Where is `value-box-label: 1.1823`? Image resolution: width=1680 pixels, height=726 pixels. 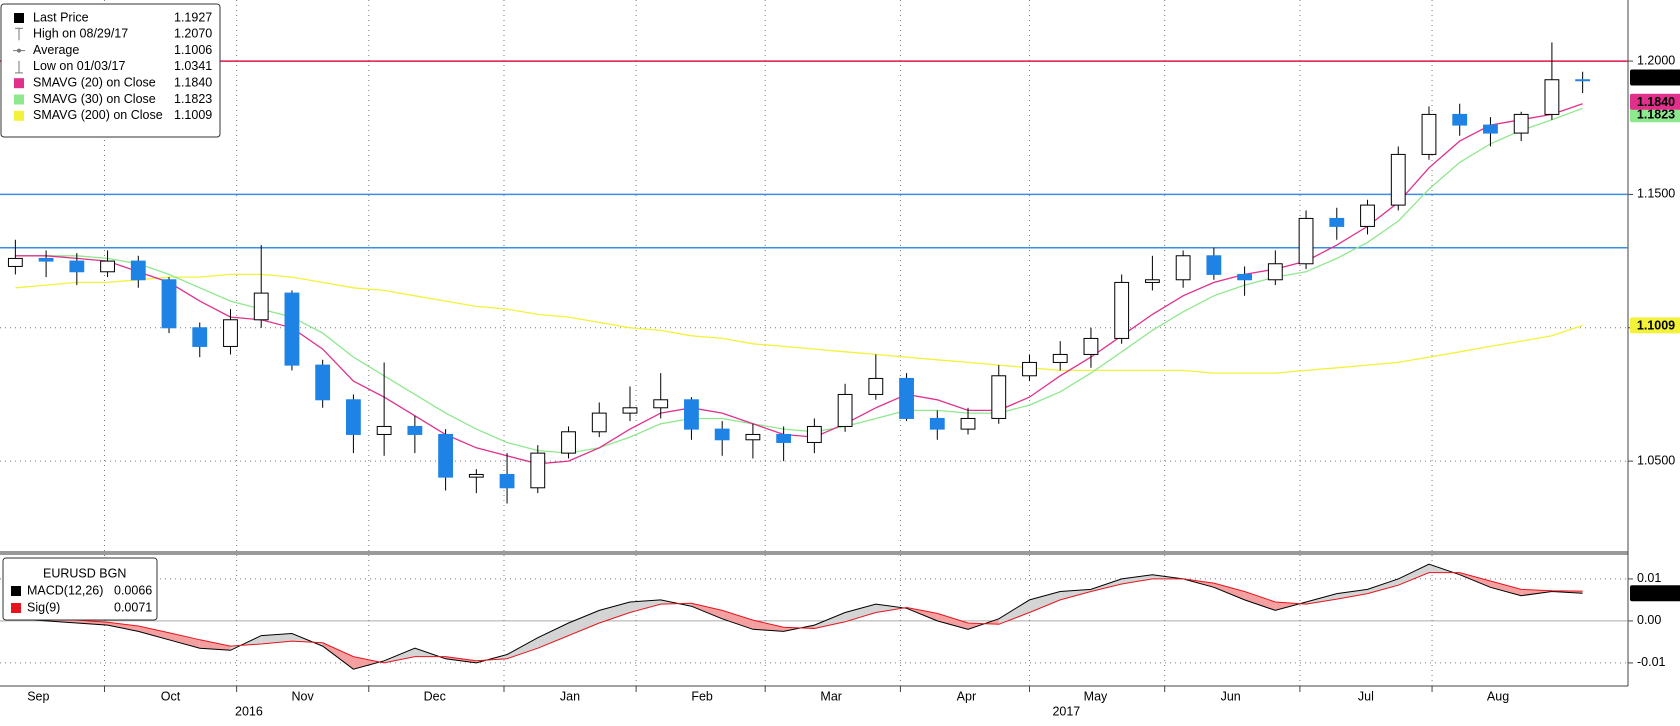 value-box-label: 1.1823 is located at coordinates (1656, 115).